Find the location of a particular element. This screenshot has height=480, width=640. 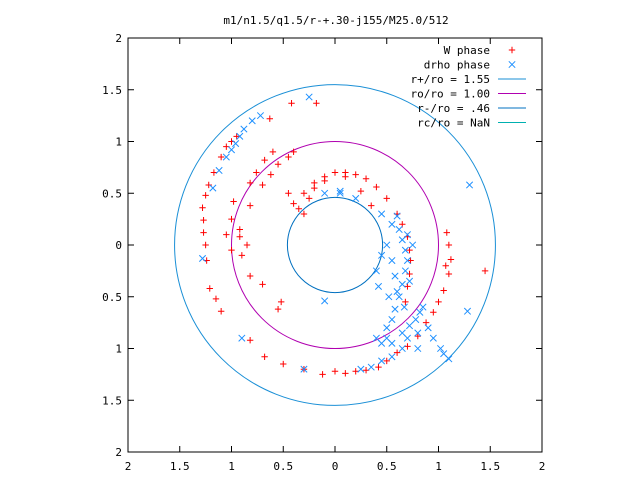

legend-label-3: ro/ro = 1.00 is located at coordinates (450, 94).